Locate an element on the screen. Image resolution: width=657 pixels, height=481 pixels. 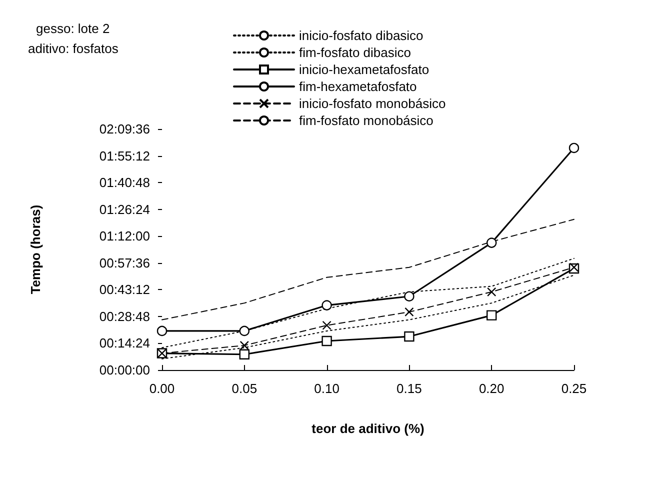
y-tick-label: 01:26:24 is located at coordinates (124, 209).